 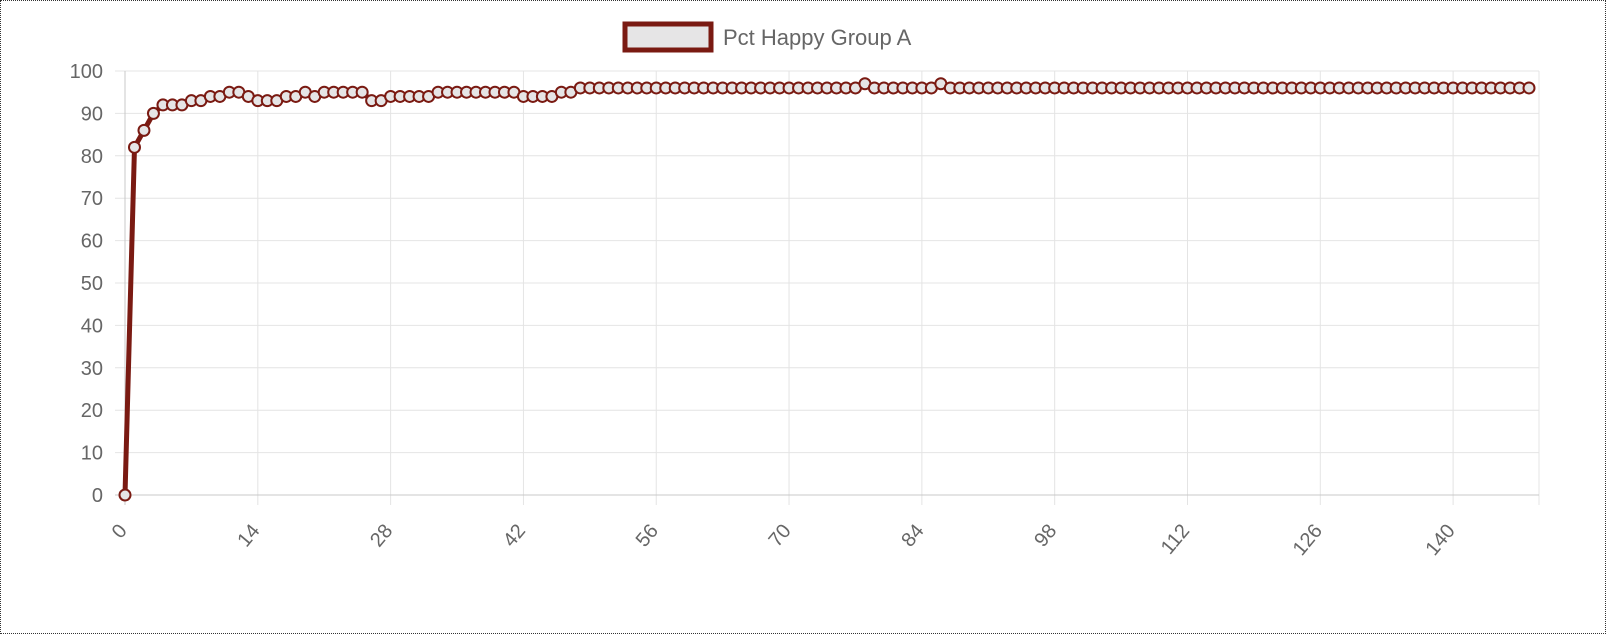 I want to click on y-tick-label: 20, so click(x=92, y=411).